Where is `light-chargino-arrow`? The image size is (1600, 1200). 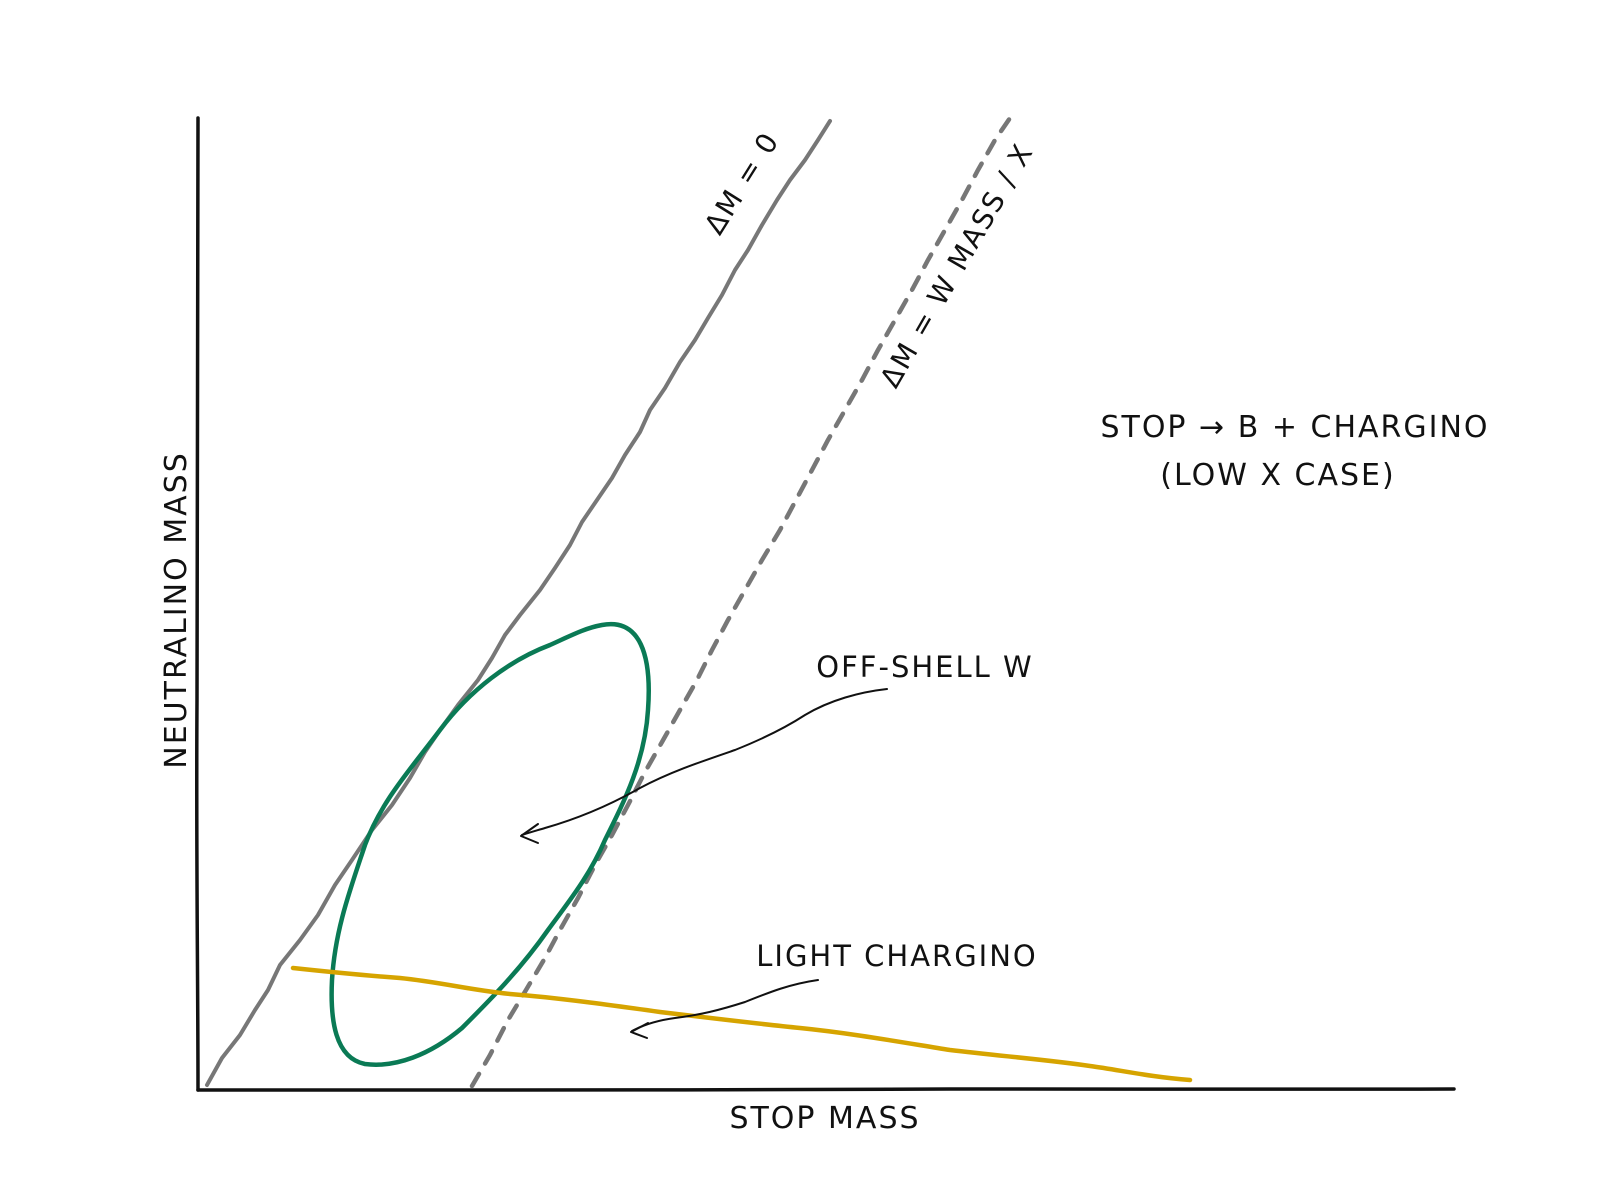 light-chargino-arrow is located at coordinates (725, 1005).